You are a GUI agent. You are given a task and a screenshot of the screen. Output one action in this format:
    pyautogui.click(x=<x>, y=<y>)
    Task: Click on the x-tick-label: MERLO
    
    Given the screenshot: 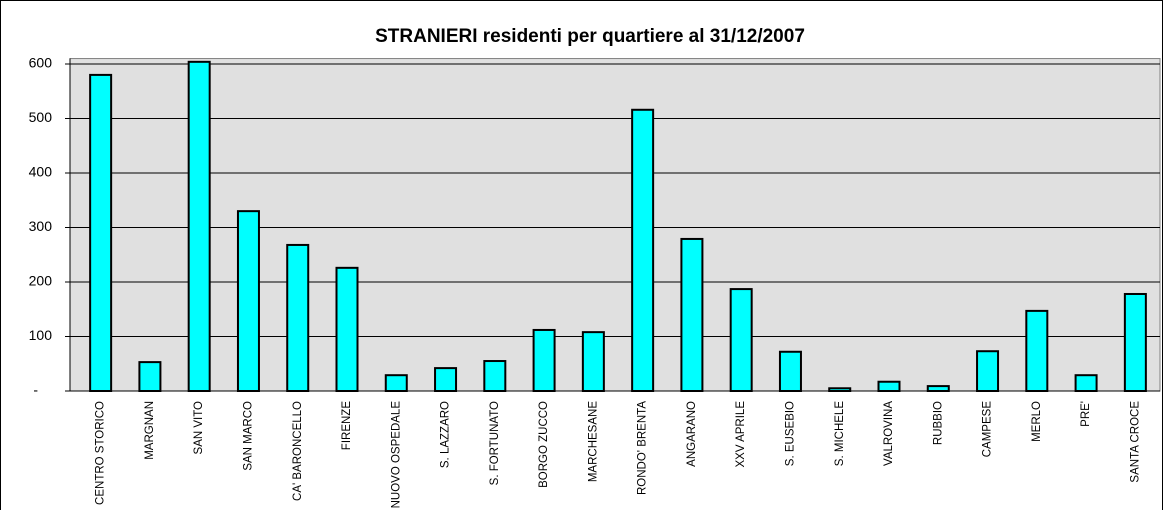 What is the action you would take?
    pyautogui.click(x=1037, y=421)
    